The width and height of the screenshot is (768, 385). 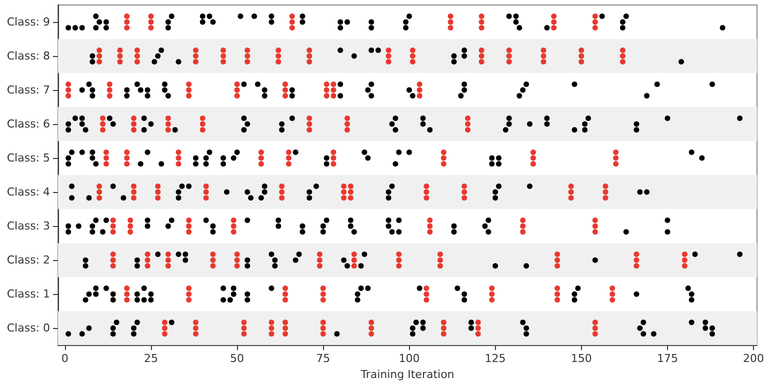 What do you see at coordinates (28, 260) in the screenshot?
I see `y-tick-label: Class: 2` at bounding box center [28, 260].